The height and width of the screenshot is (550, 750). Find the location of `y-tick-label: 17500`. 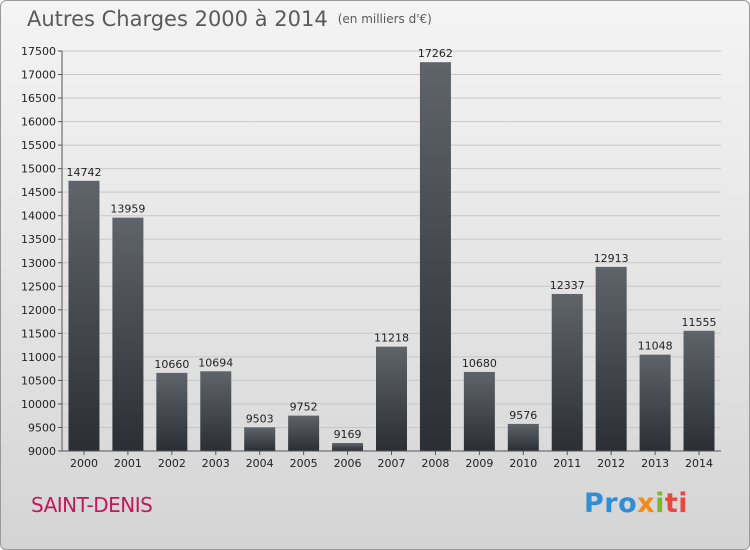

y-tick-label: 17500 is located at coordinates (38, 51).